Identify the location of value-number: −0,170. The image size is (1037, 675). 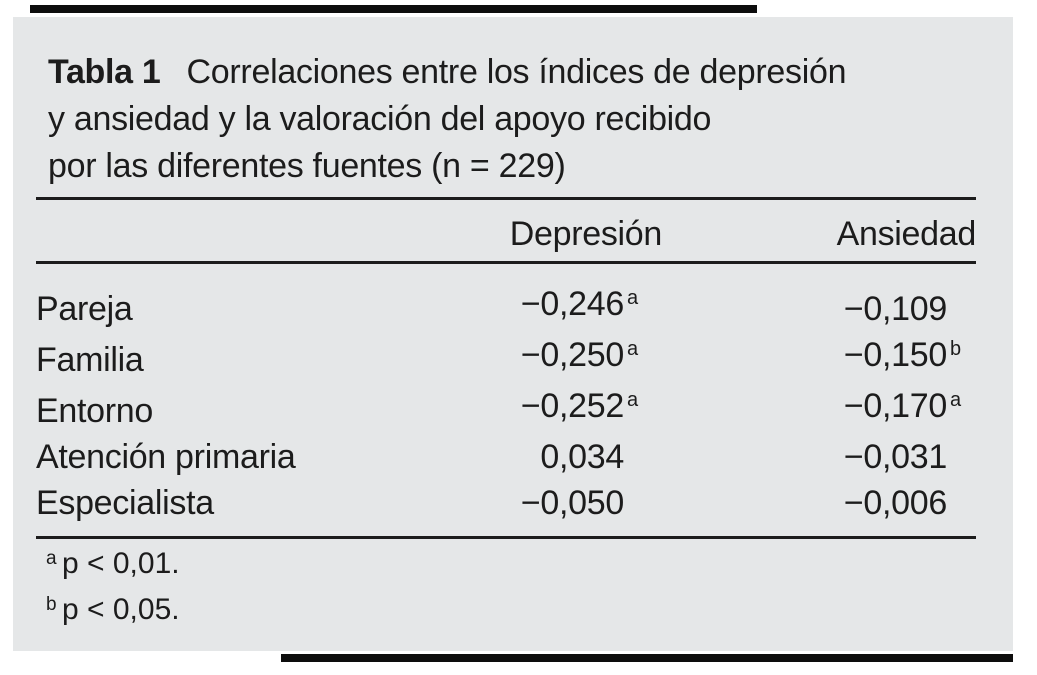
(895, 406).